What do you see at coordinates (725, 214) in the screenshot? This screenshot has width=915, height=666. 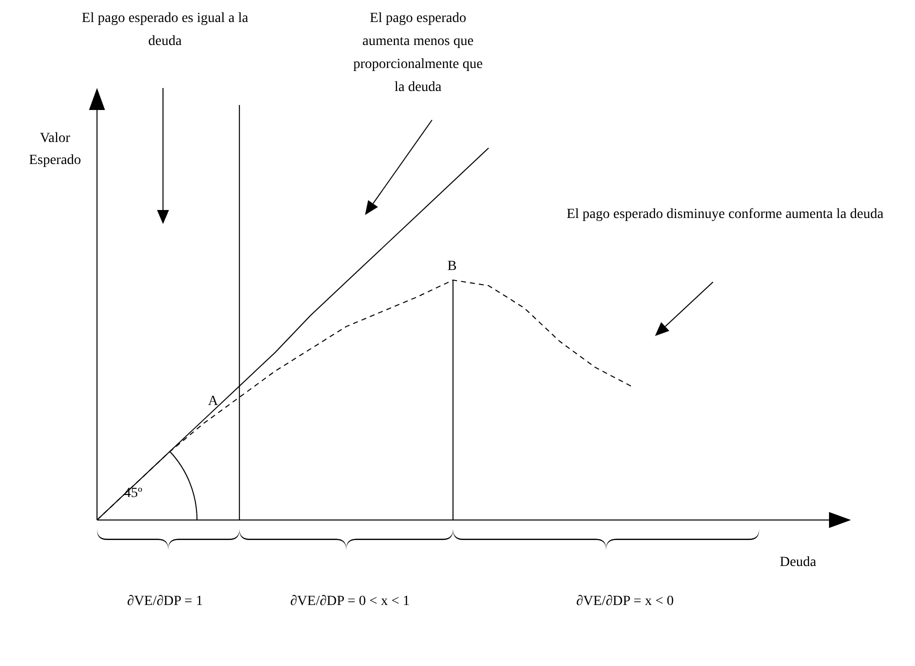 I see `annotation: El pago esperado disminuye conforme aumenta la deuda` at bounding box center [725, 214].